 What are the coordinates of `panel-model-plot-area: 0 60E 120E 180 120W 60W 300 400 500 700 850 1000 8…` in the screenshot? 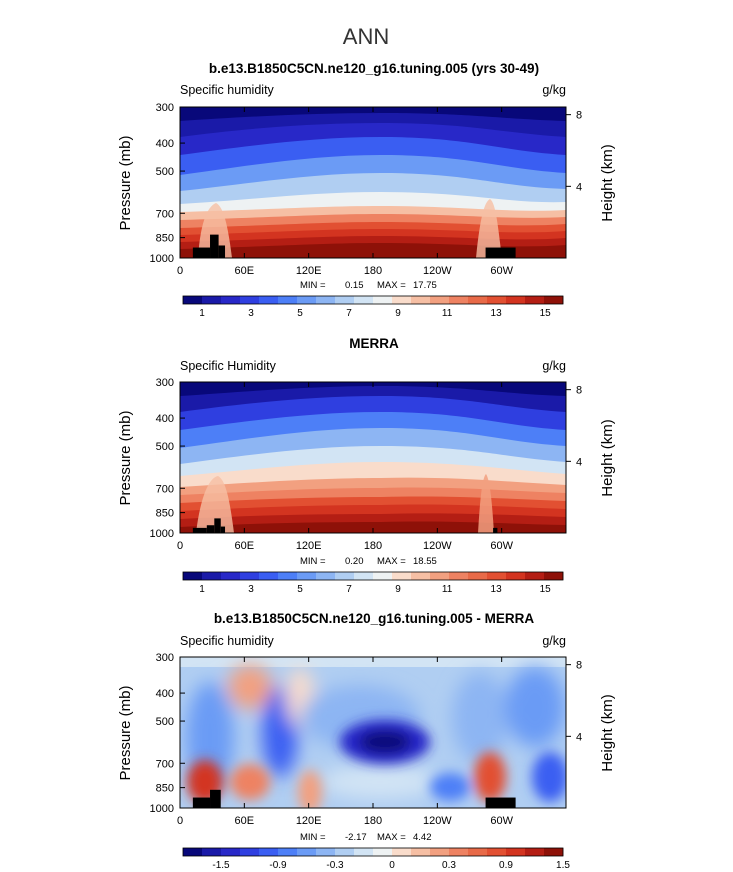 It's located at (366, 189).